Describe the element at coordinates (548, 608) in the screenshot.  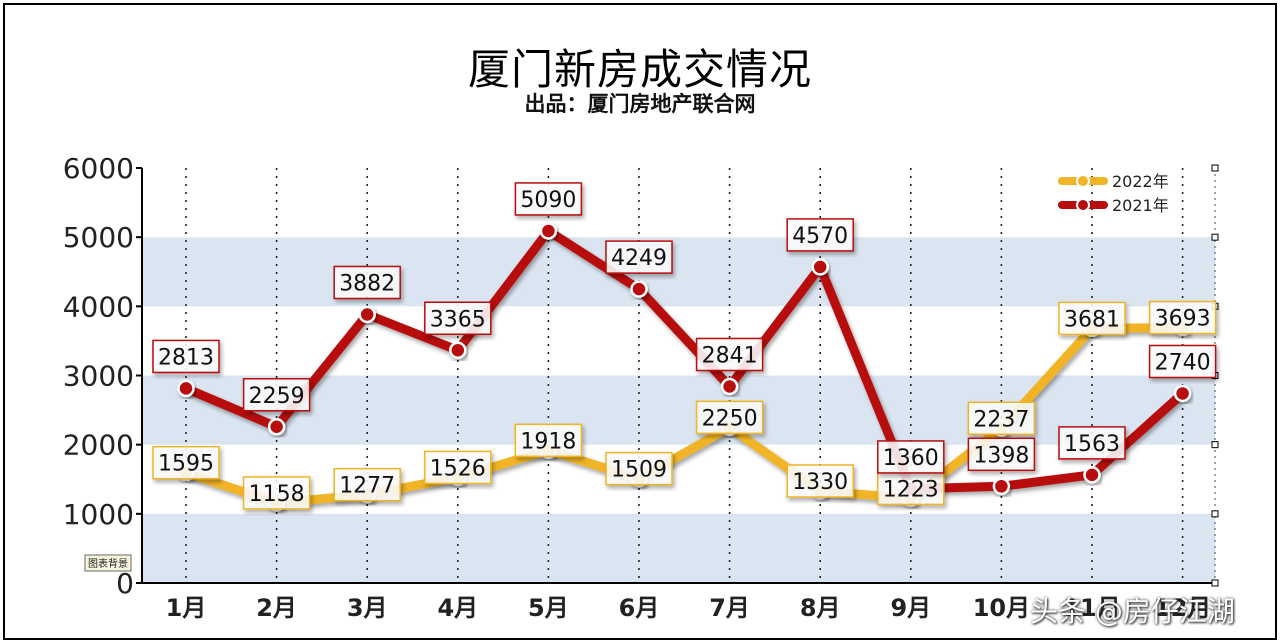
I see `x-tick-label: 5月` at that location.